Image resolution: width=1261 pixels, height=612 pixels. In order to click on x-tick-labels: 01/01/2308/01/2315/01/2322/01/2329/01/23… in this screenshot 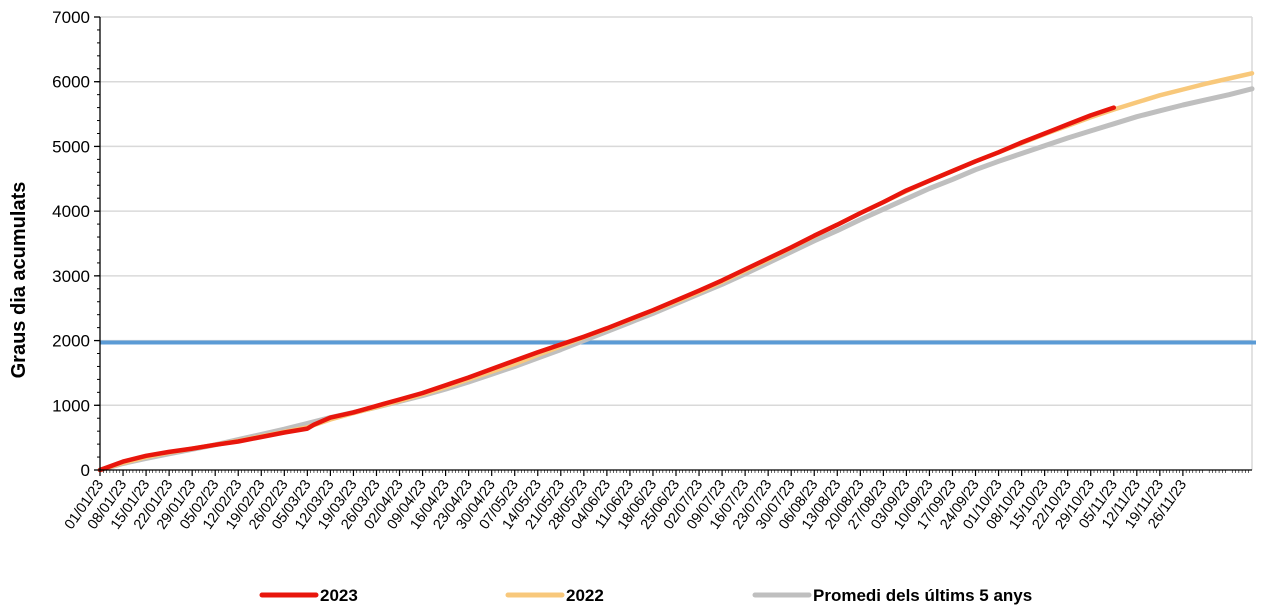, I will do `click(626, 504)`.